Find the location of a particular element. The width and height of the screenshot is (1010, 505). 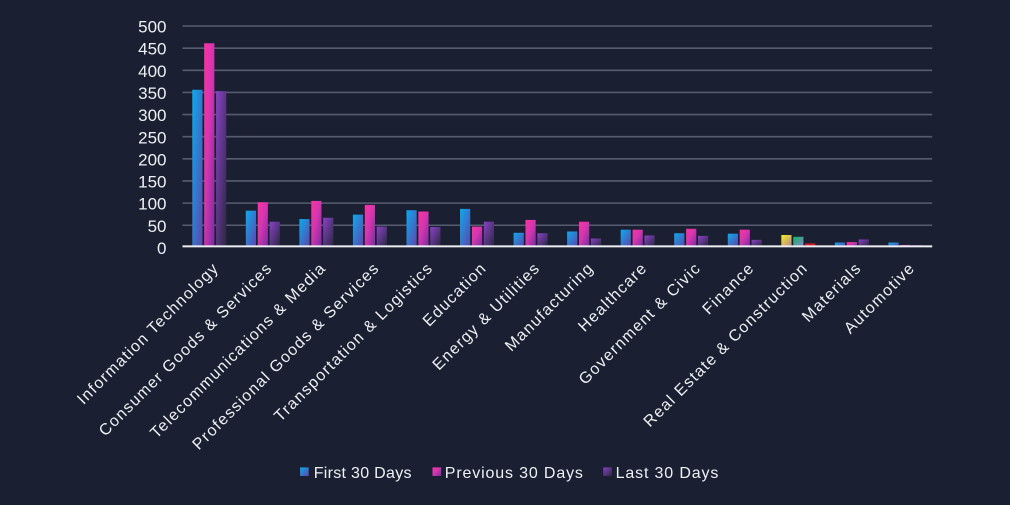

svg-text: 500 is located at coordinates (152, 27).